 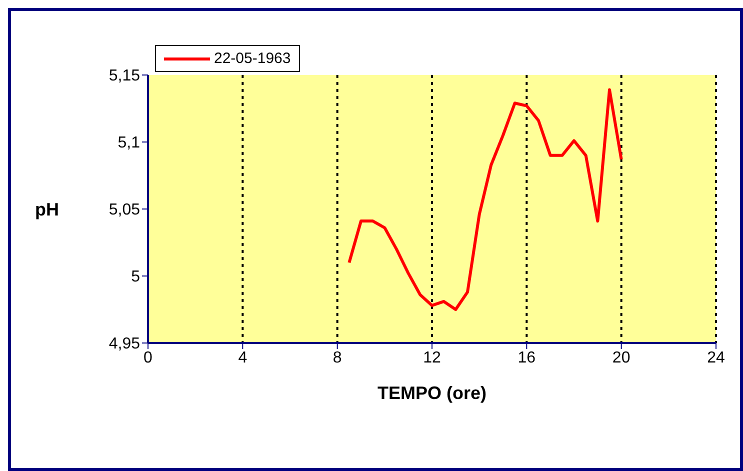 I want to click on x-axis-title: TEMPO (ore), so click(x=432, y=393).